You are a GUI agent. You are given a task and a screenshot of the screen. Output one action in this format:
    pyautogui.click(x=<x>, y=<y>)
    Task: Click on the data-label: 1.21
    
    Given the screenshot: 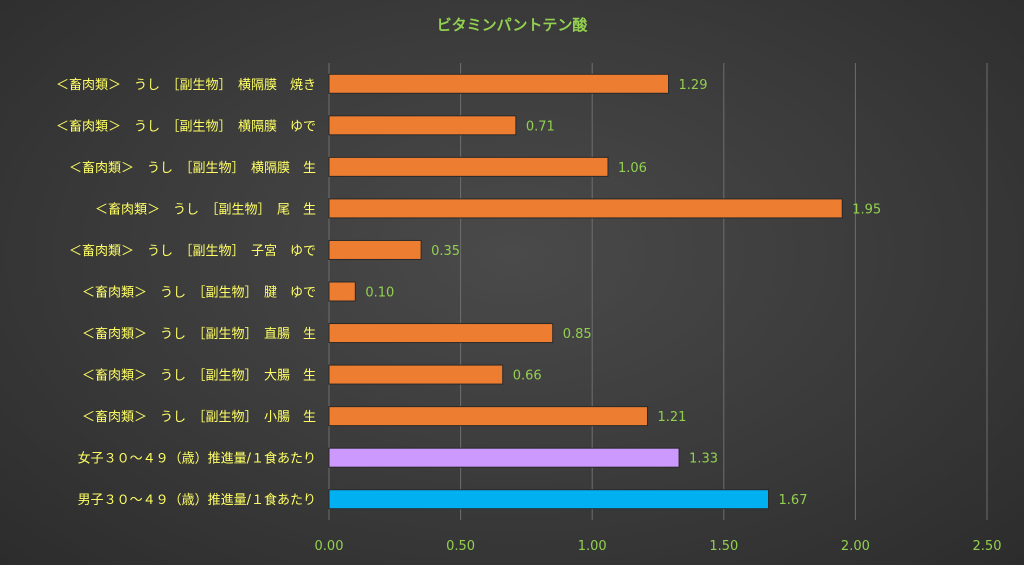 What is the action you would take?
    pyautogui.click(x=671, y=417)
    